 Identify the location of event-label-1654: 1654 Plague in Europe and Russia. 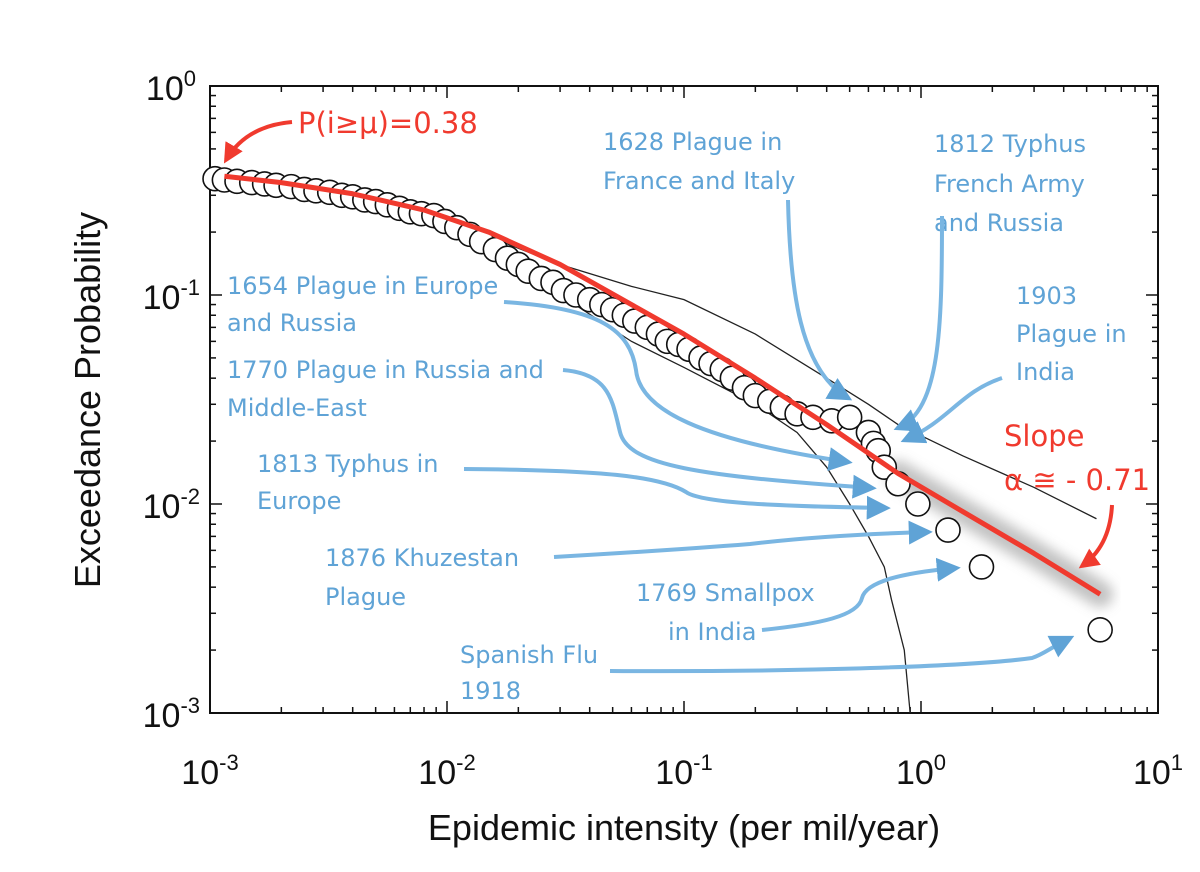
(366, 304).